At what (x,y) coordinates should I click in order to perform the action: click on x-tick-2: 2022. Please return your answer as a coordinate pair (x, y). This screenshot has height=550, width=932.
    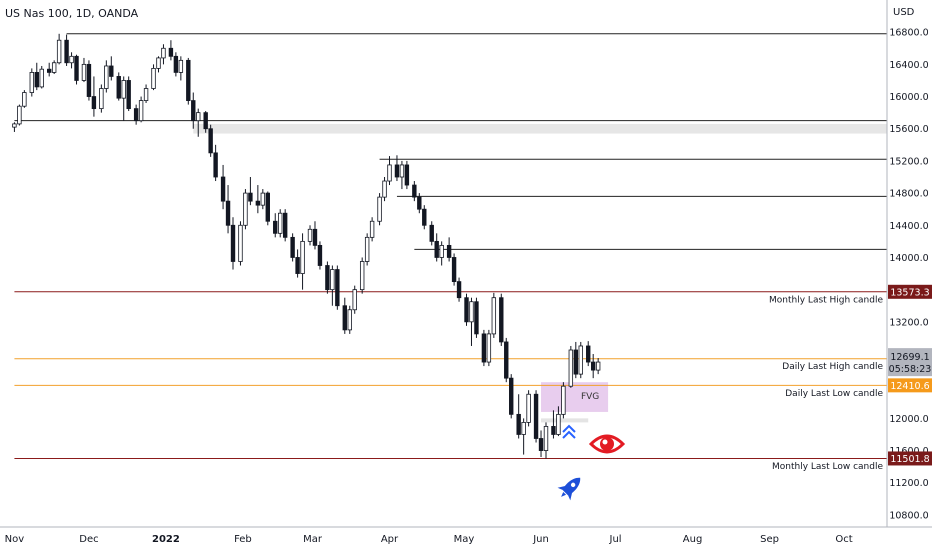
    Looking at the image, I should click on (166, 539).